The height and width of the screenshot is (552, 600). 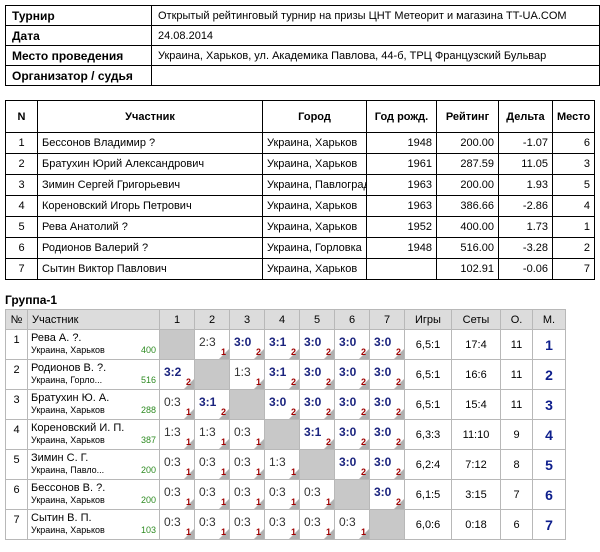 What do you see at coordinates (516, 464) in the screenshot?
I see `group-points: 8` at bounding box center [516, 464].